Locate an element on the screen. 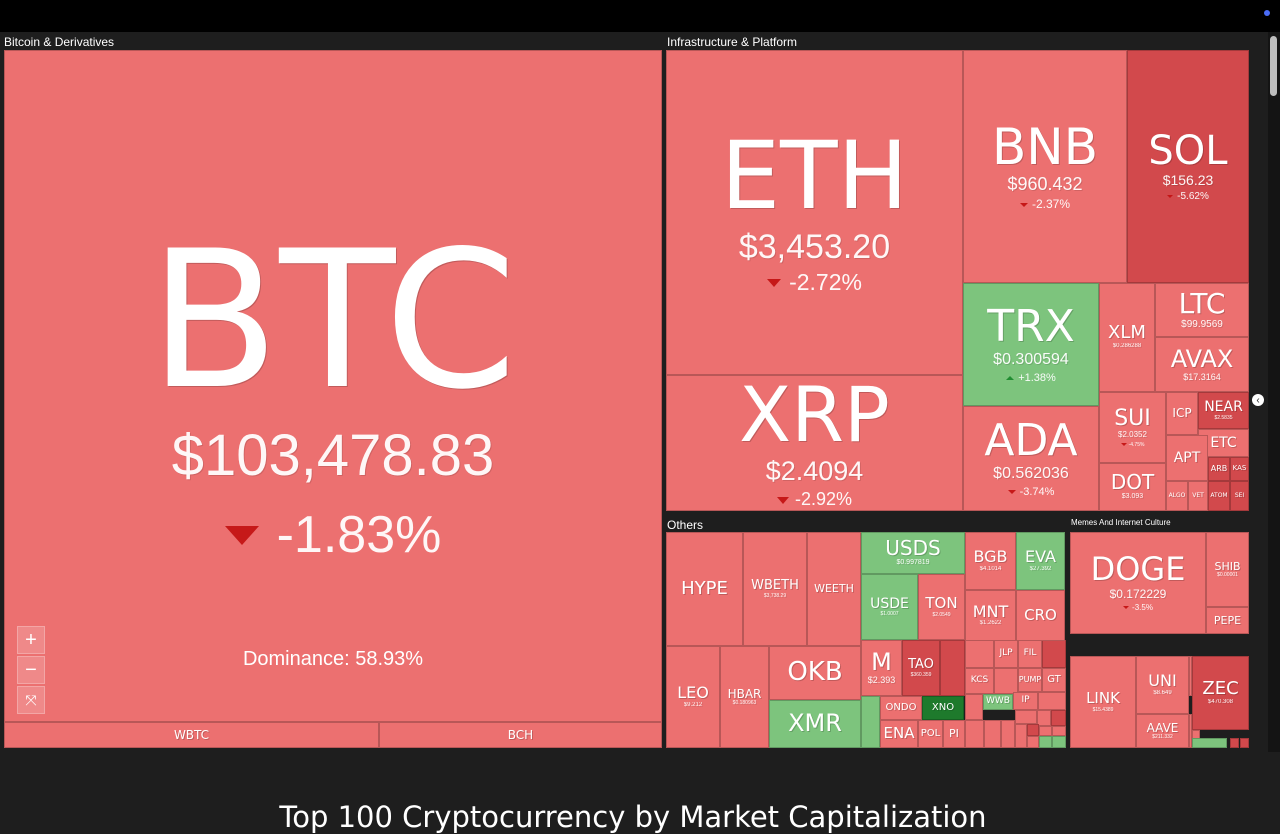 The height and width of the screenshot is (834, 1280). tile-price: $0.300594 is located at coordinates (1031, 360).